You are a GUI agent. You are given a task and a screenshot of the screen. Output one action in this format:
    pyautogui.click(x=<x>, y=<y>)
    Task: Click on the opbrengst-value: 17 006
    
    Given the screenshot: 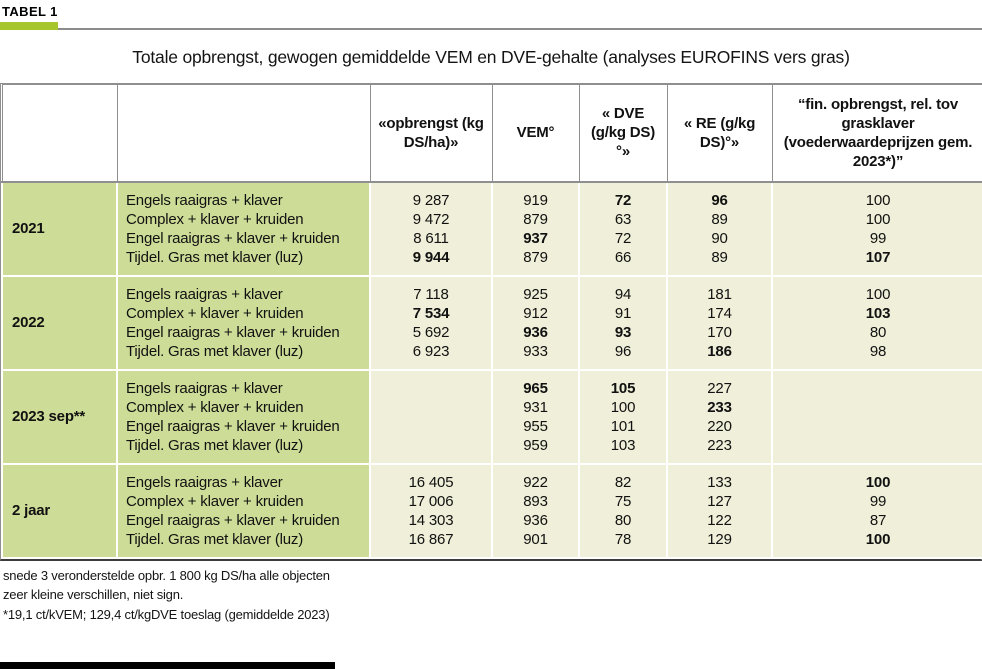 What is the action you would take?
    pyautogui.click(x=431, y=501)
    